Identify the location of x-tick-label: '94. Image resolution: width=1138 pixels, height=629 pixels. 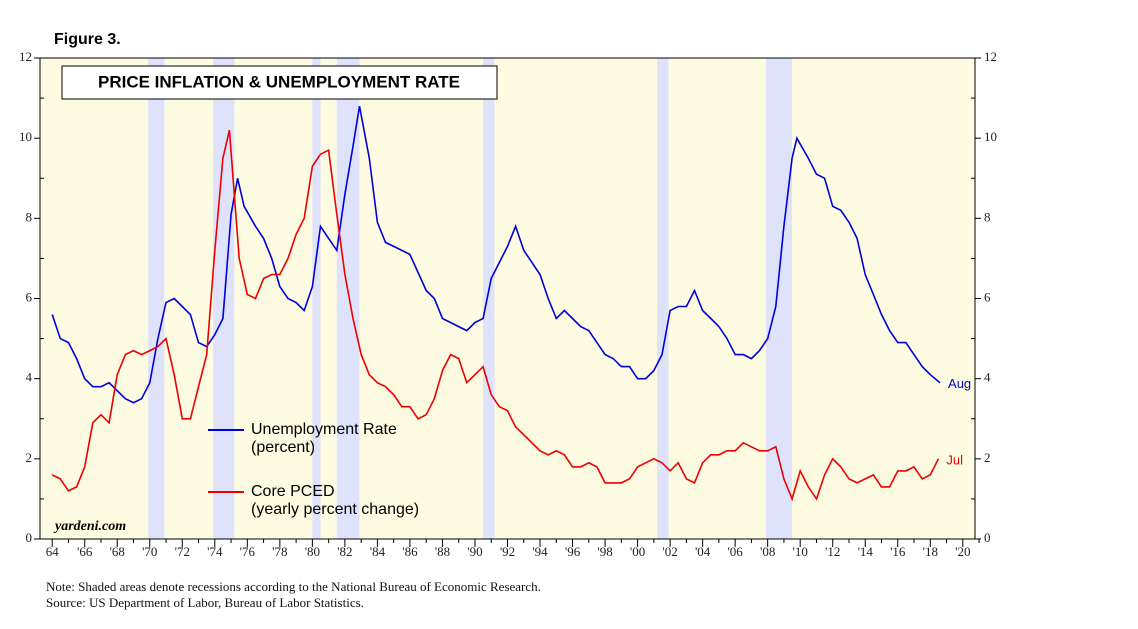
(540, 551).